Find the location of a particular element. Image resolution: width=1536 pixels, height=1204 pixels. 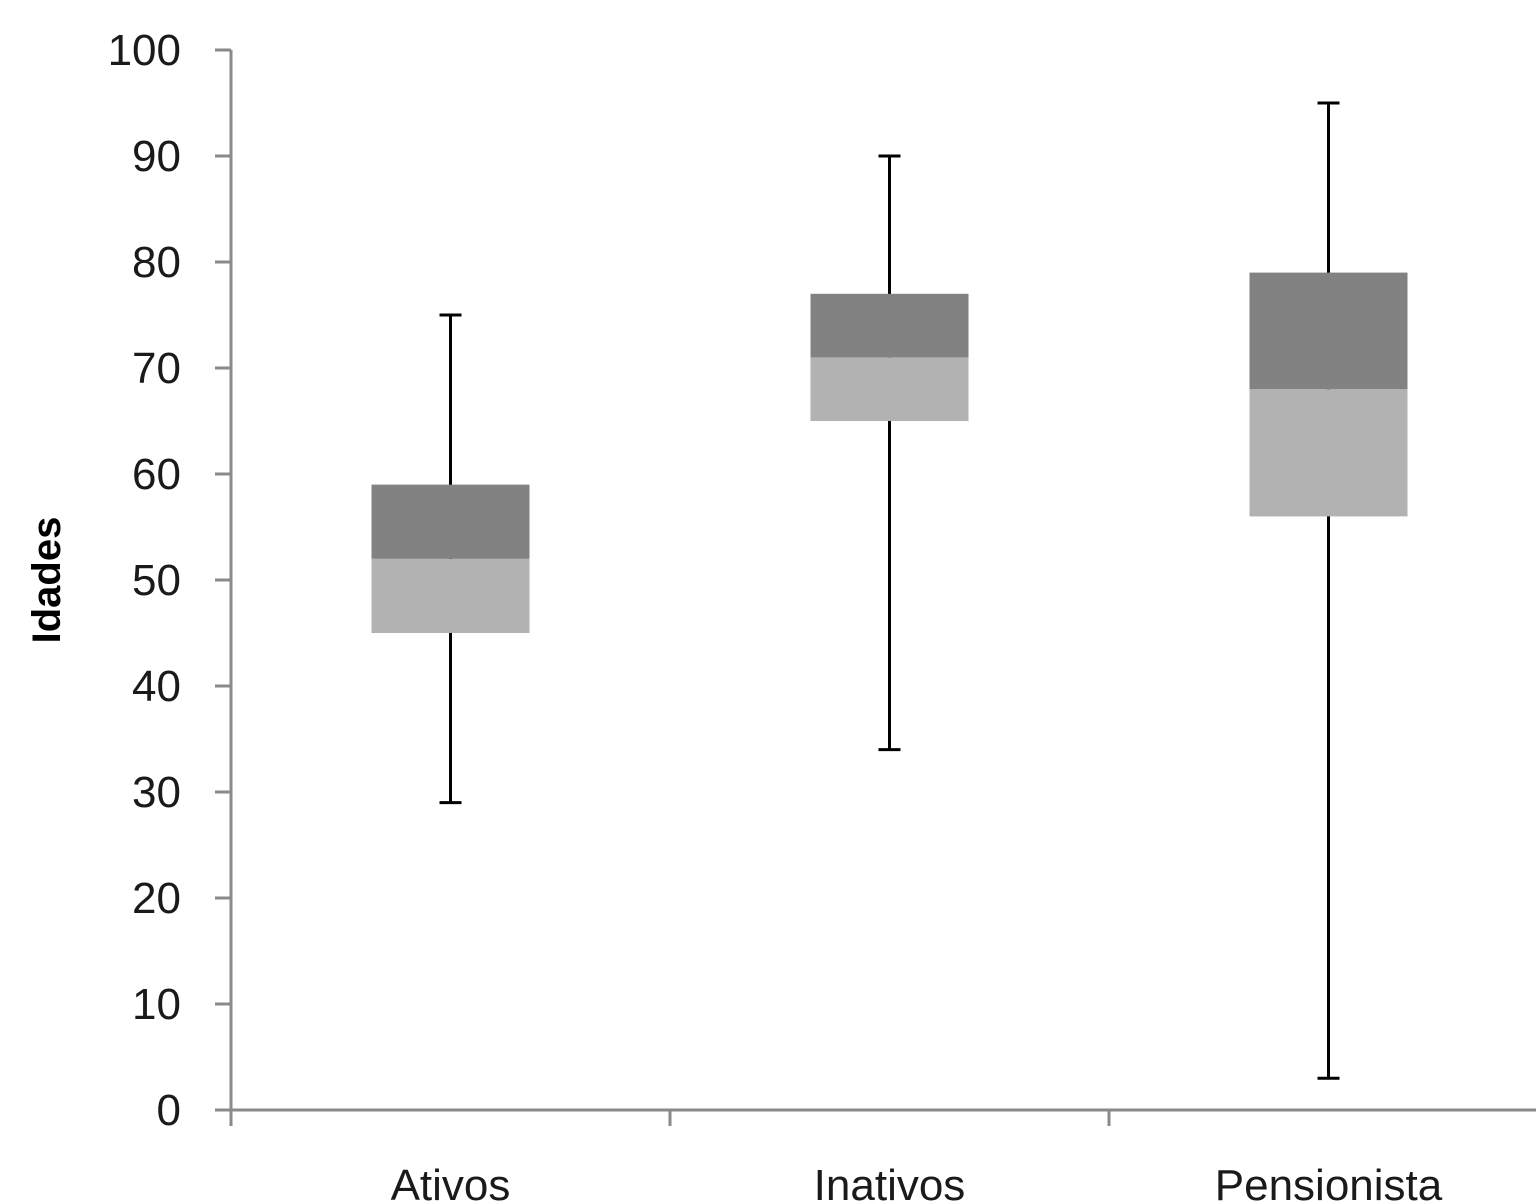

y-axis-title: Idades is located at coordinates (47, 580).